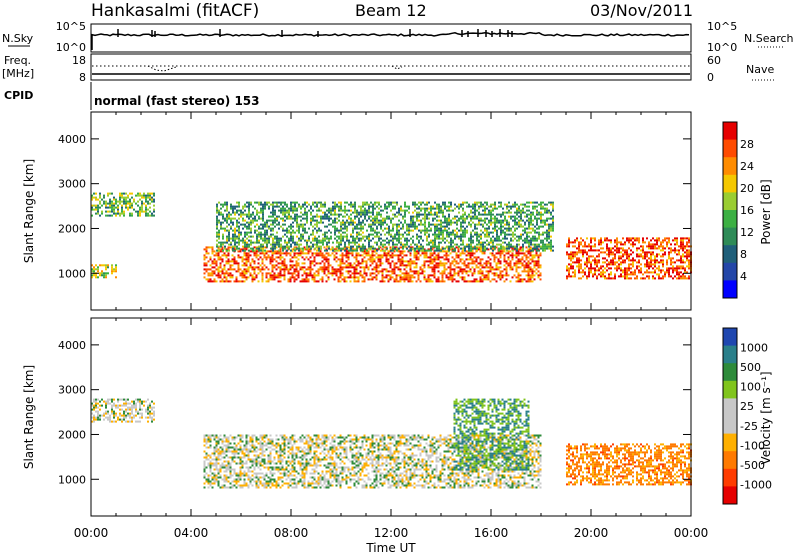  I want to click on nsky-tick-bottom: 10^0, so click(71, 47).